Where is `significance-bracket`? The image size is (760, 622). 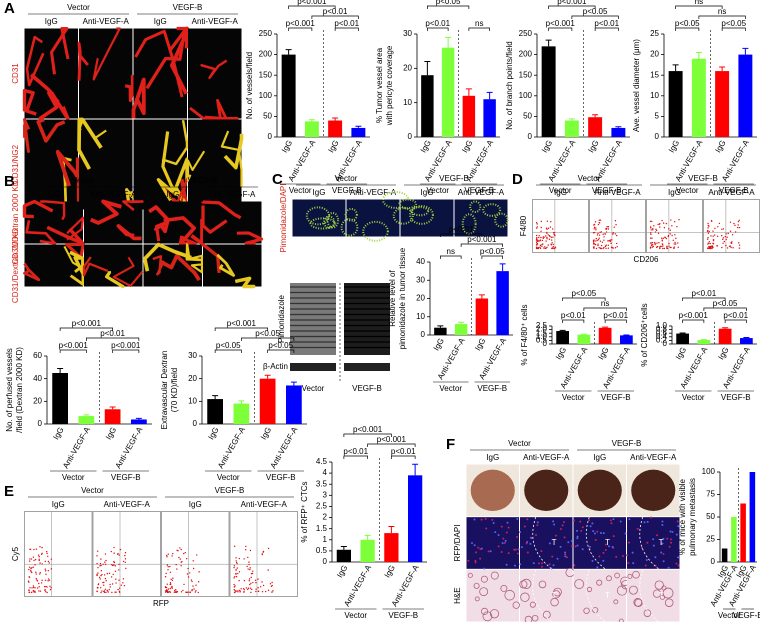 significance-bracket is located at coordinates (733, 29).